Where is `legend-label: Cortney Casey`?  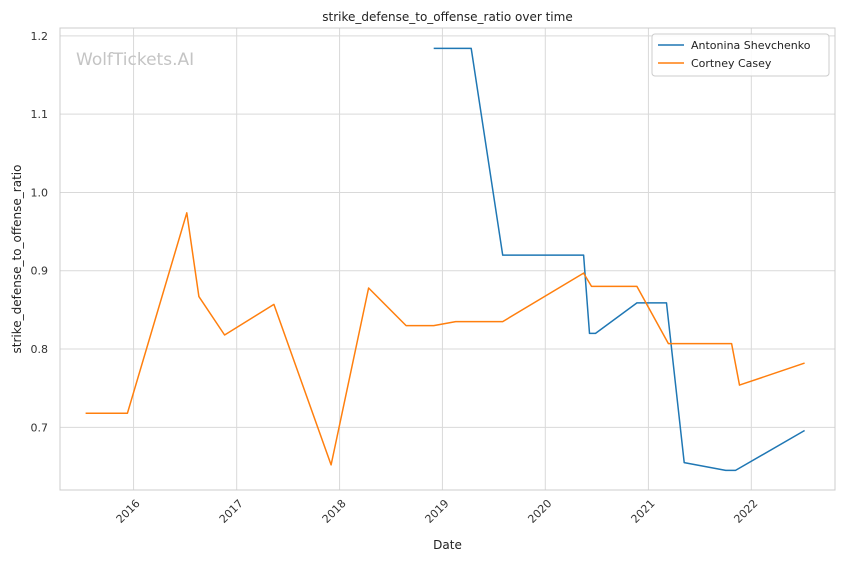 legend-label: Cortney Casey is located at coordinates (731, 63).